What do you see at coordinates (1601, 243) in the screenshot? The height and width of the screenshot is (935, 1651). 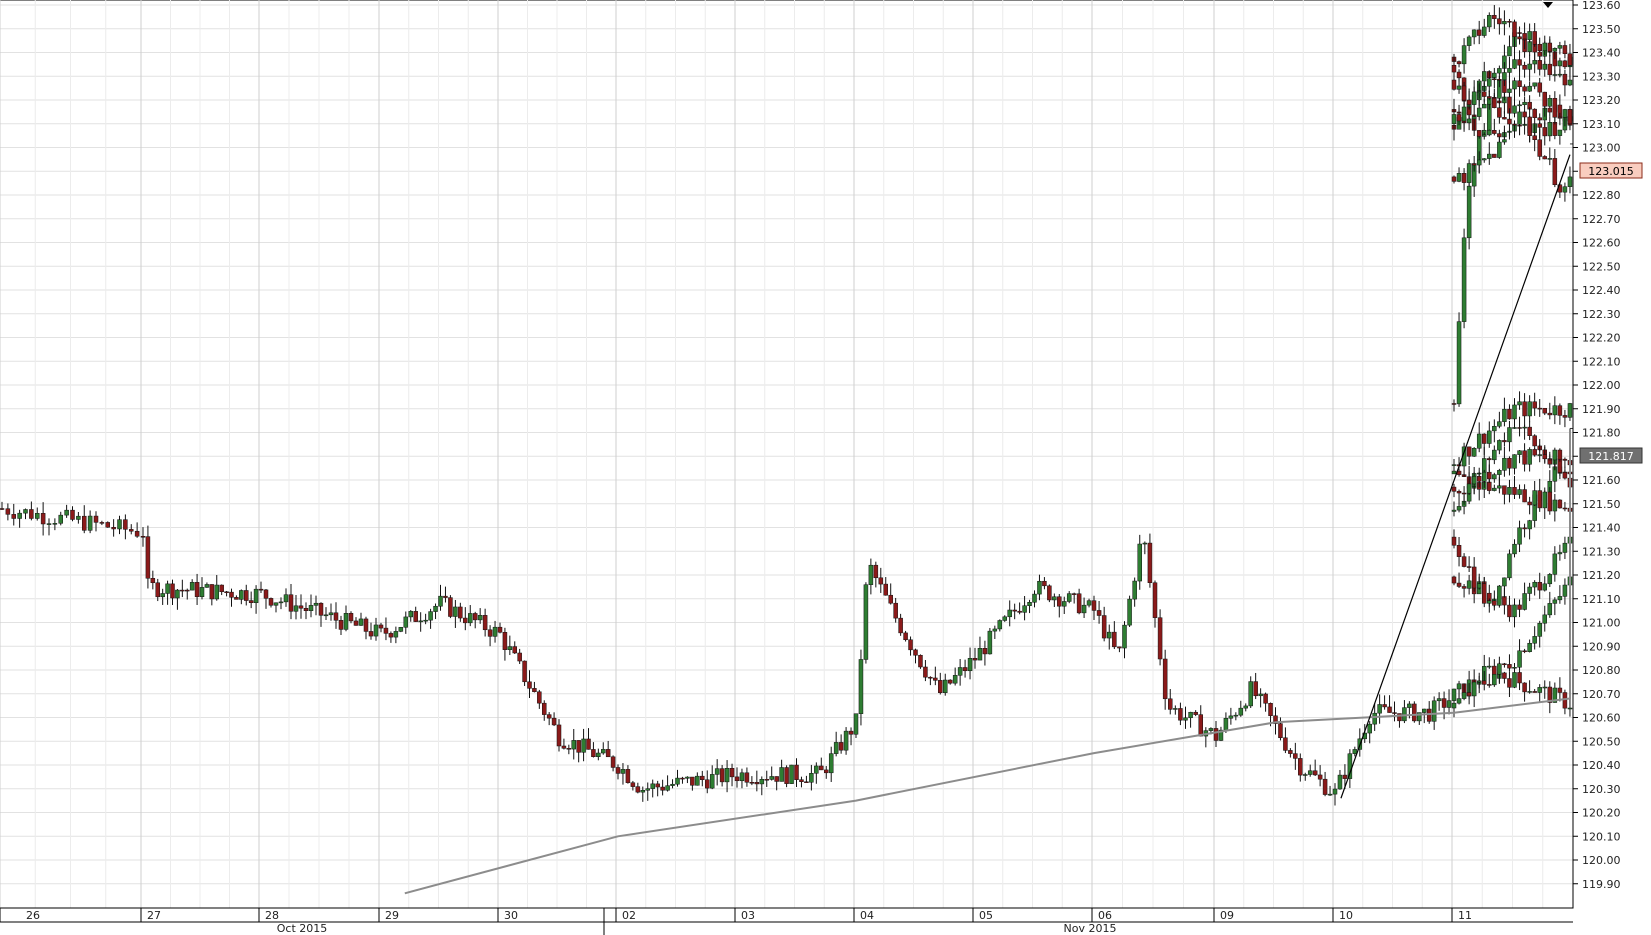 I see `y-tick-label: 122.60` at bounding box center [1601, 243].